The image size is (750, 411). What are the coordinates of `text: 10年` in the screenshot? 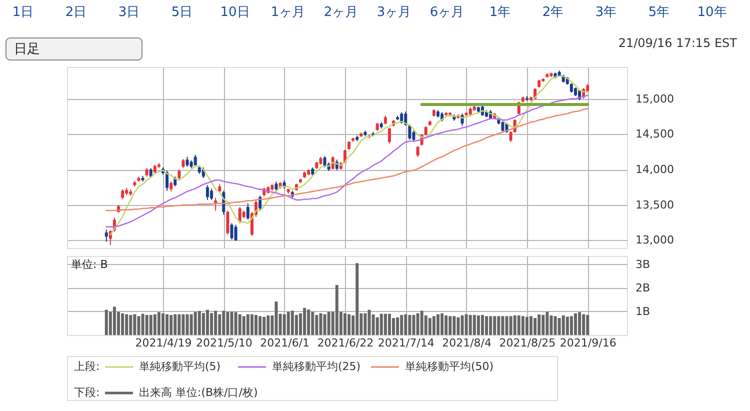 It's located at (712, 12).